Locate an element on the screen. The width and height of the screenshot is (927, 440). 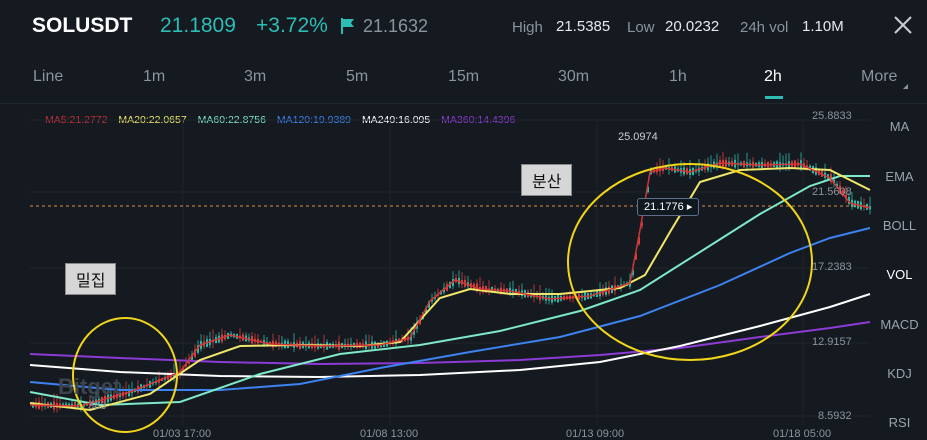
indicator-rsi: RSI is located at coordinates (899, 422).